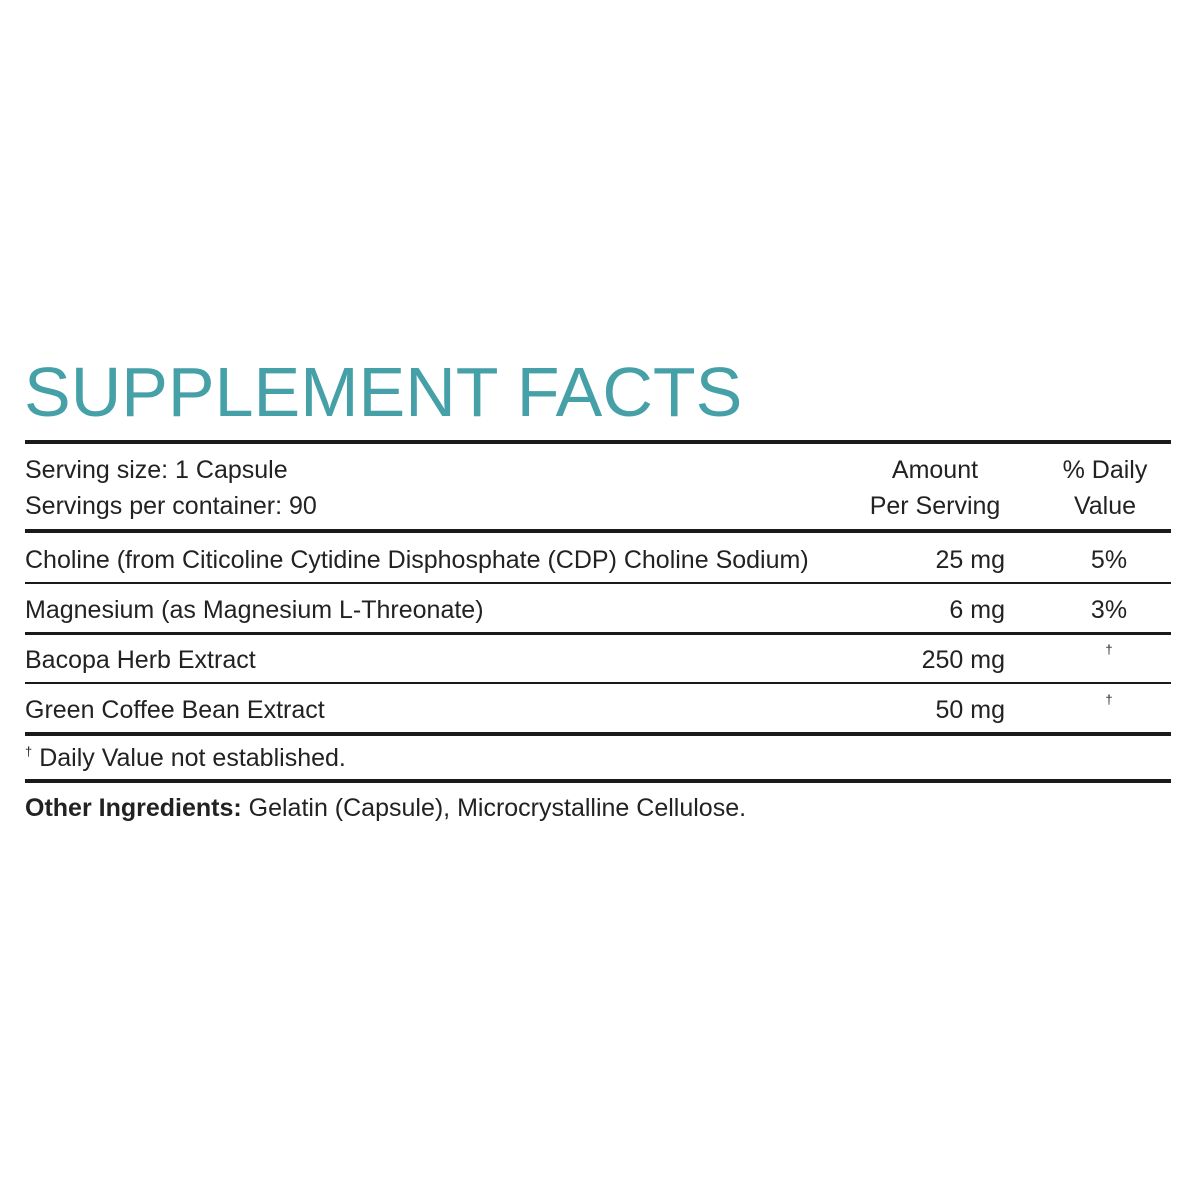 The image size is (1200, 1200). What do you see at coordinates (935, 506) in the screenshot?
I see `amount-header: Per Serving` at bounding box center [935, 506].